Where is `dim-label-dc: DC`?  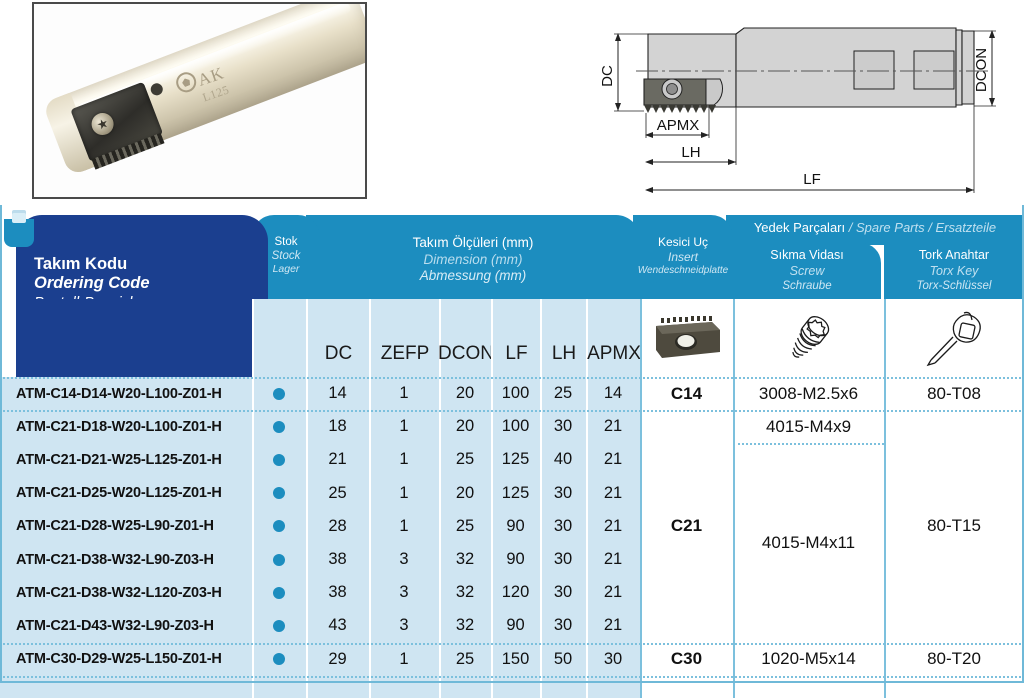
dim-label-dc: DC is located at coordinates (607, 76).